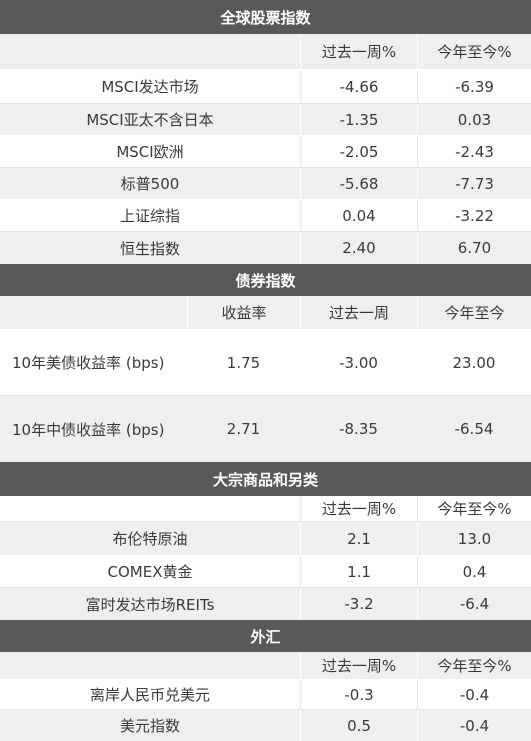 The height and width of the screenshot is (741, 531). What do you see at coordinates (474, 312) in the screenshot?
I see `column-header: 今年至今` at bounding box center [474, 312].